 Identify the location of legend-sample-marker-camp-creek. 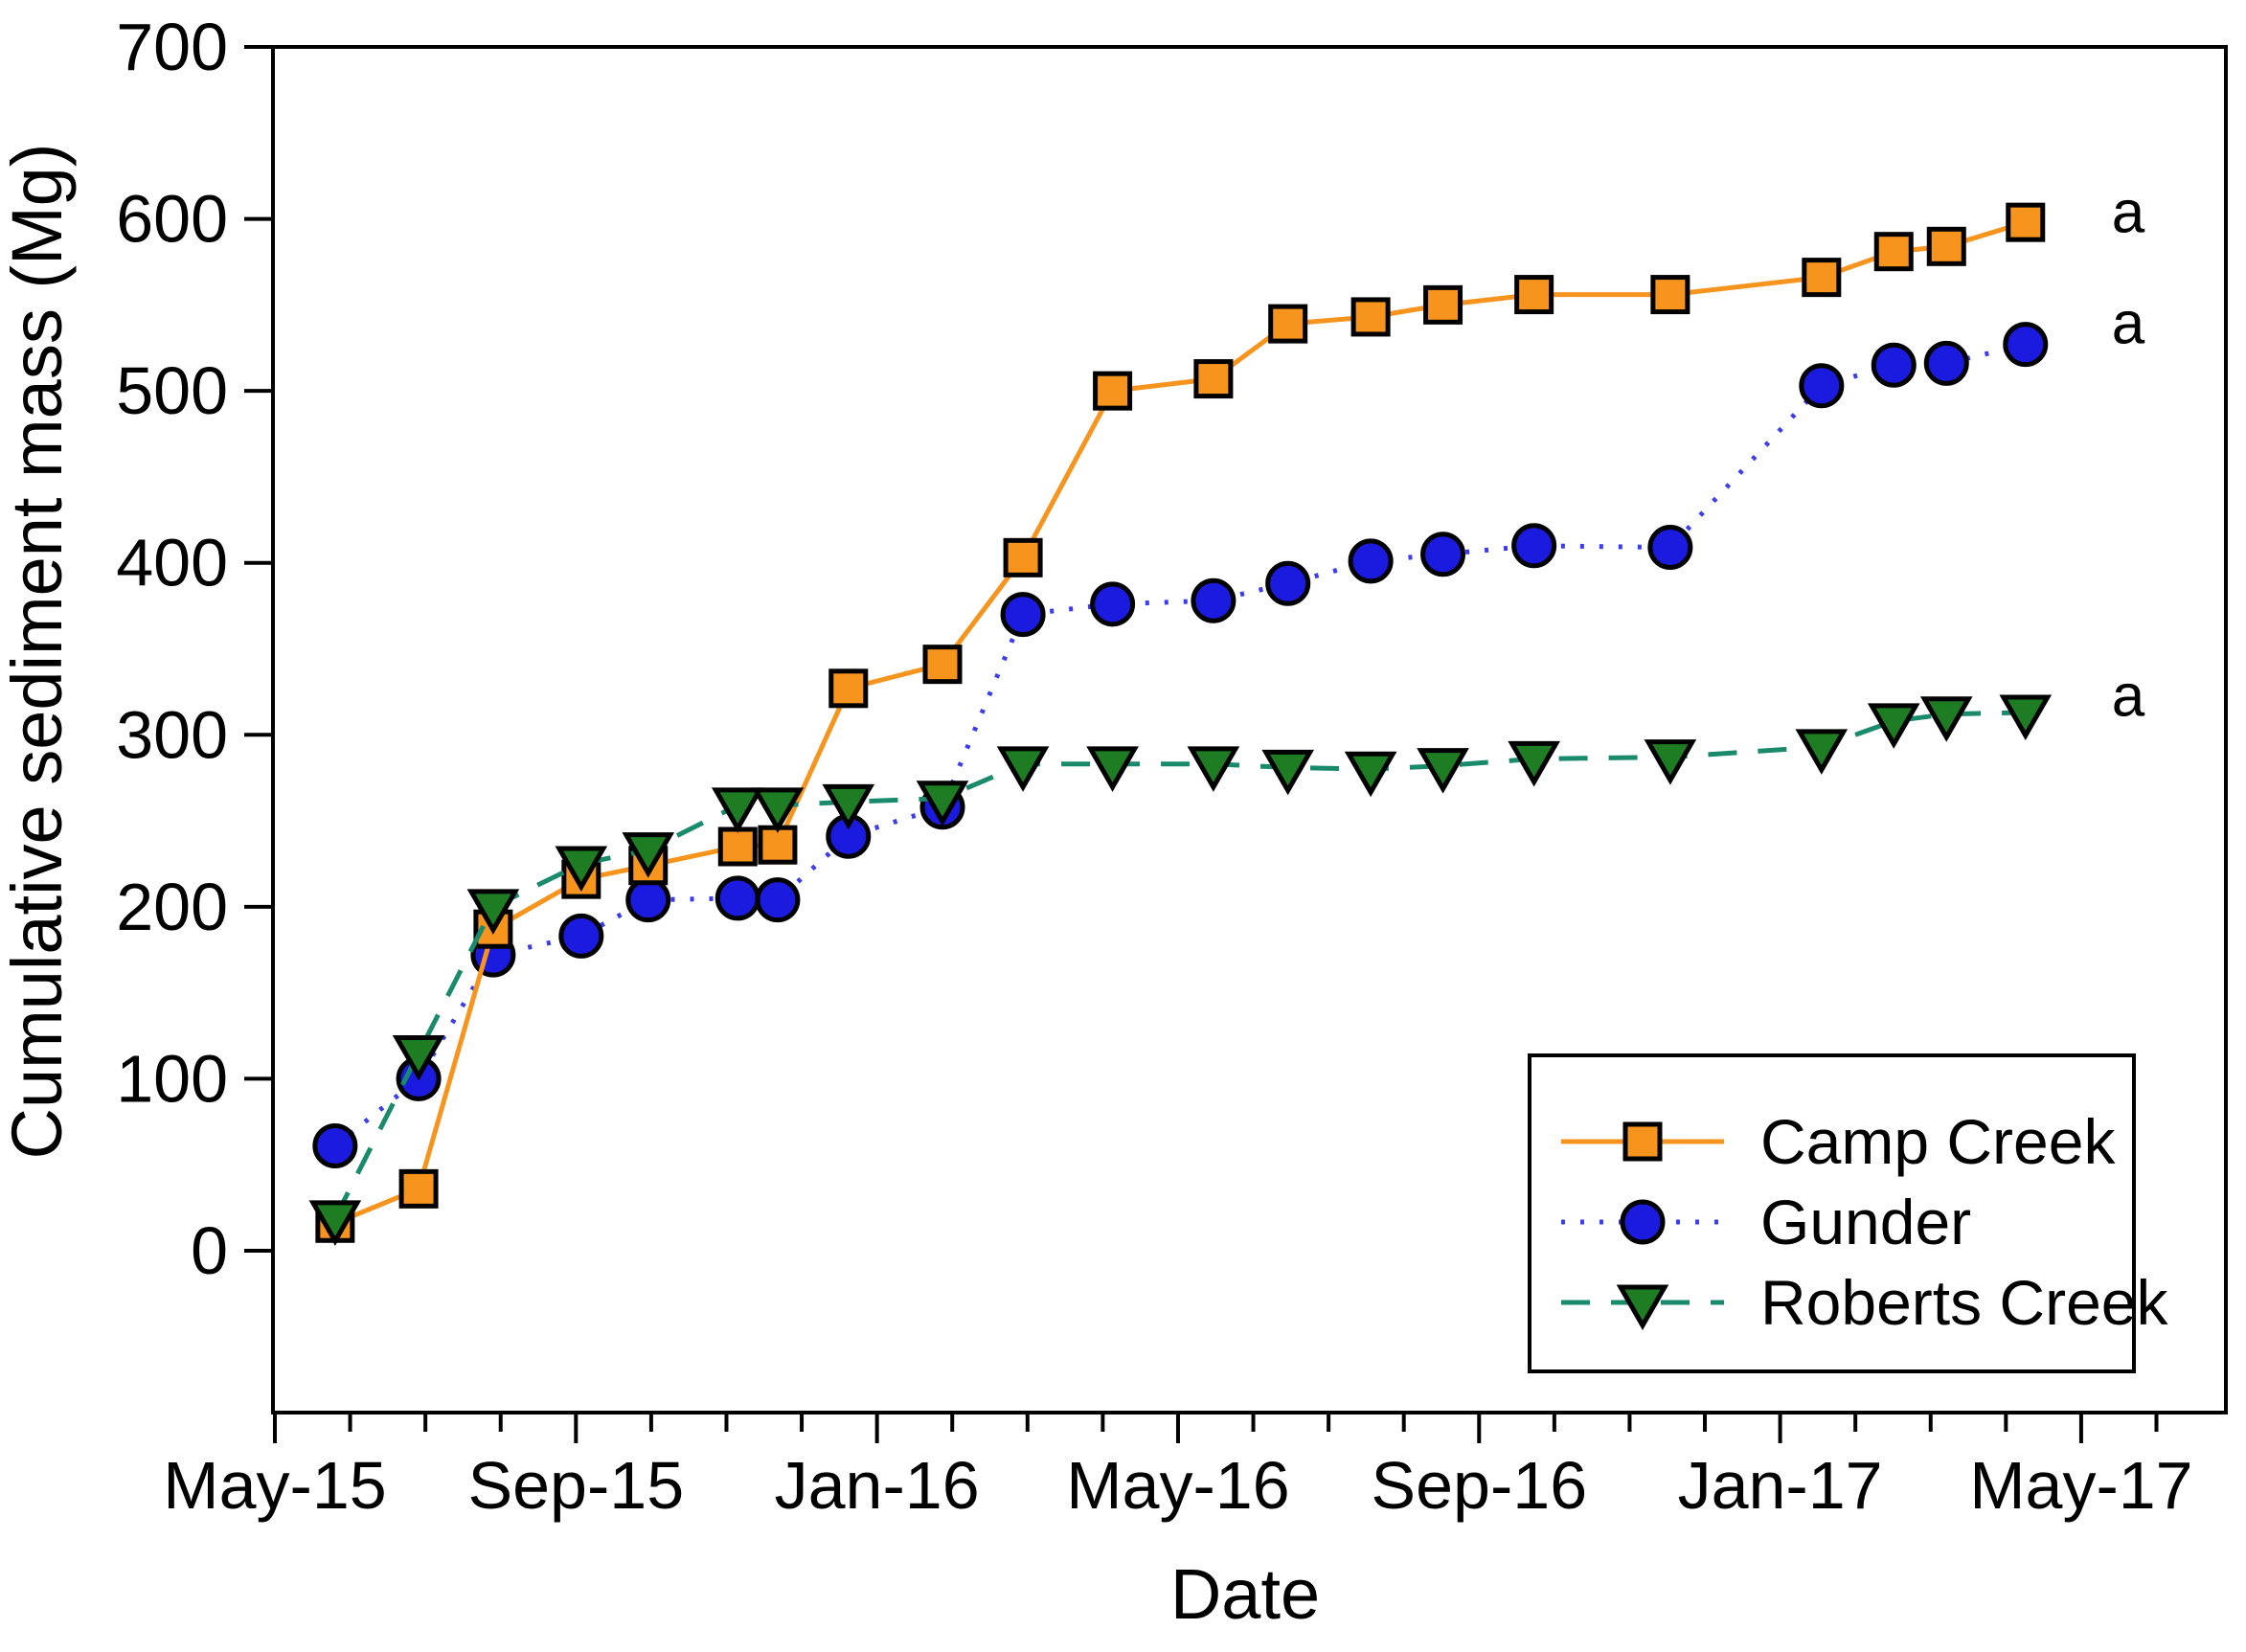
(1642, 1141).